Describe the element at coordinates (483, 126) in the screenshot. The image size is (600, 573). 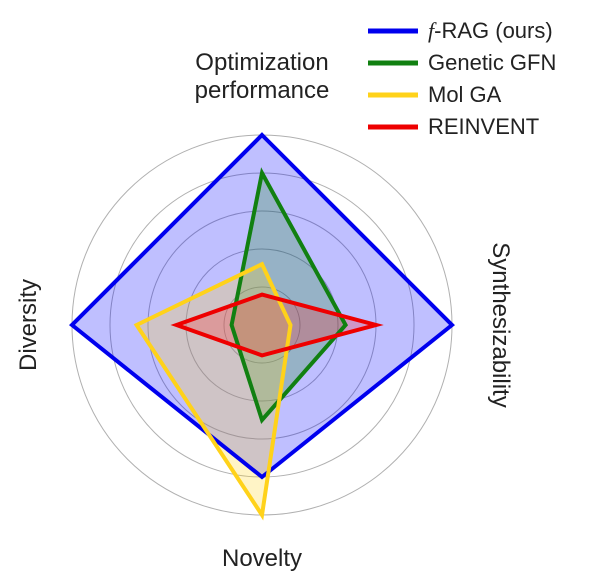
I see `legend-label-4: REINVENT` at that location.